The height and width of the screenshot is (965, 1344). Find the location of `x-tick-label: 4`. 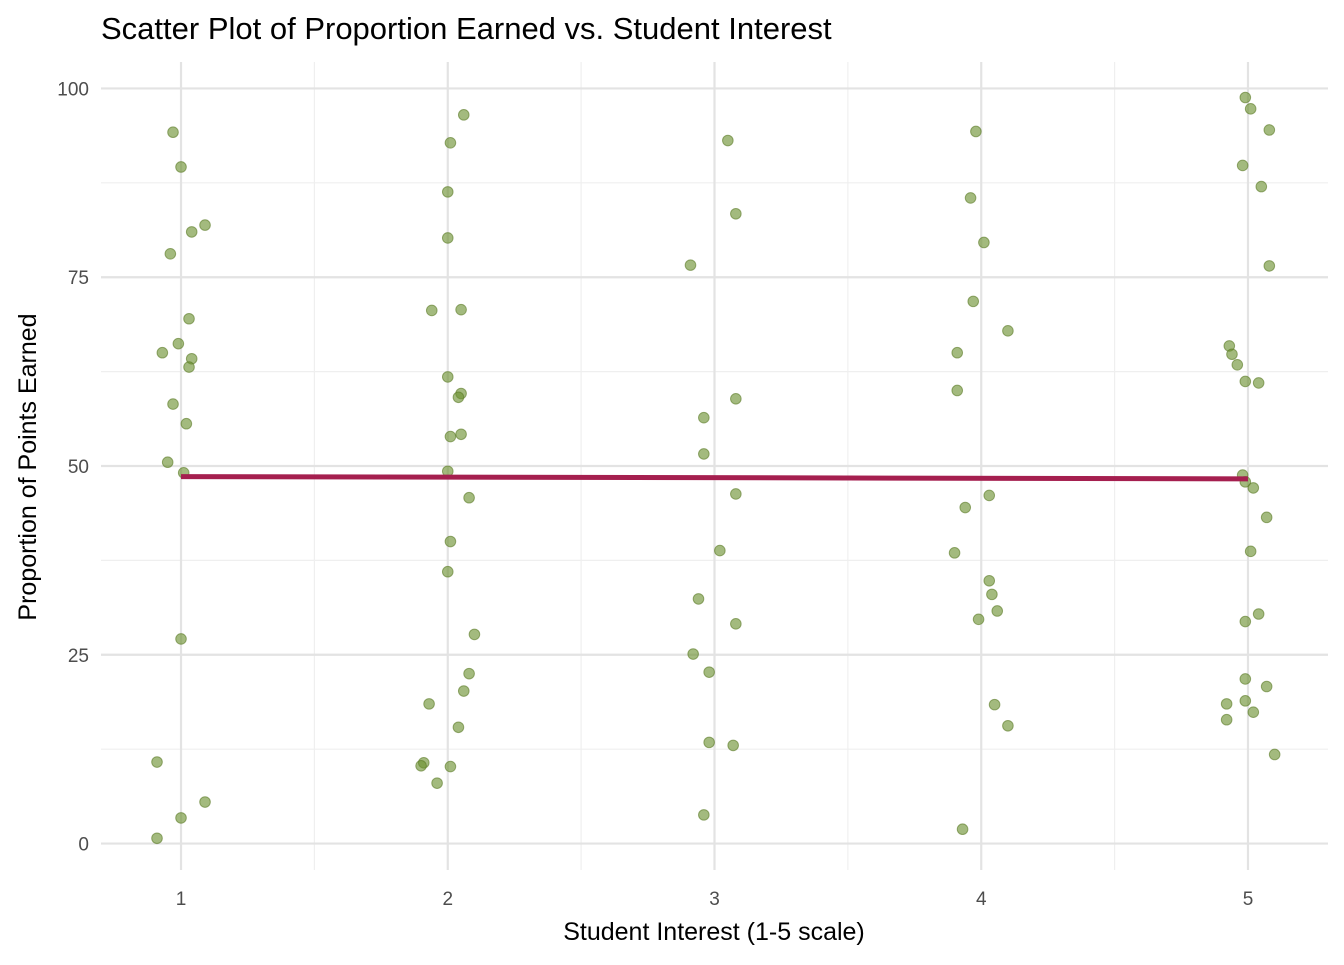

x-tick-label: 4 is located at coordinates (981, 899).